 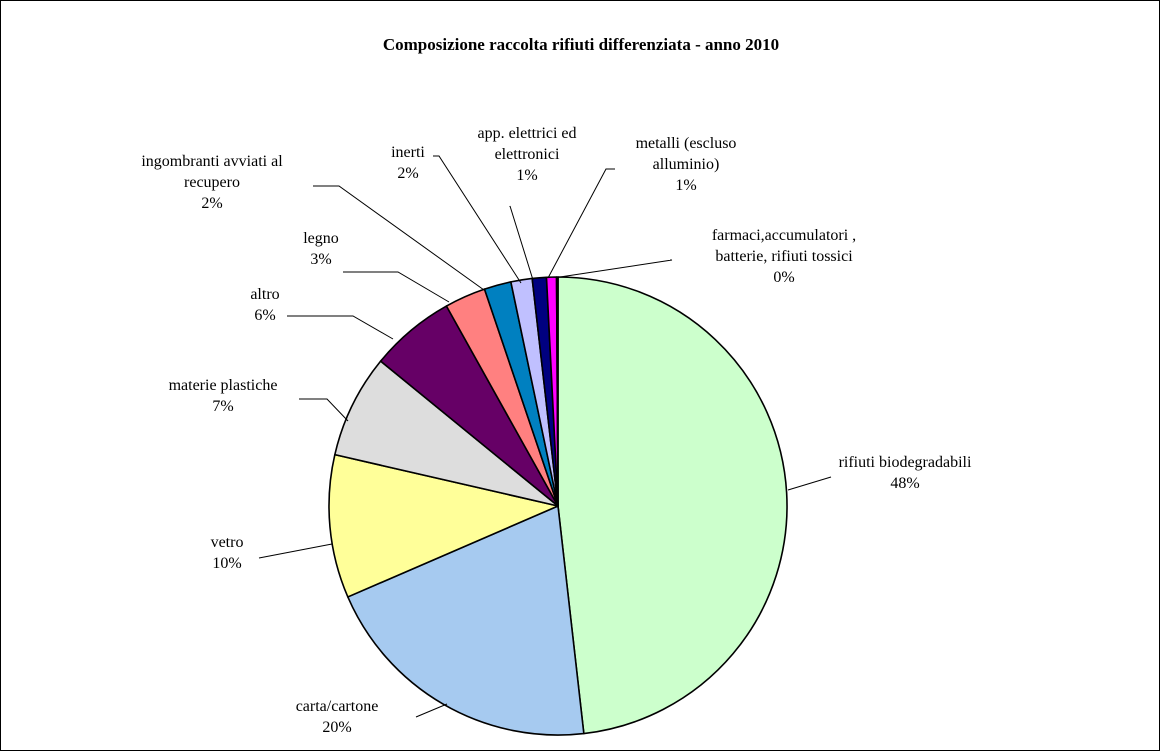 What do you see at coordinates (526, 133) in the screenshot?
I see `slice-label-8: app. elettrici ed` at bounding box center [526, 133].